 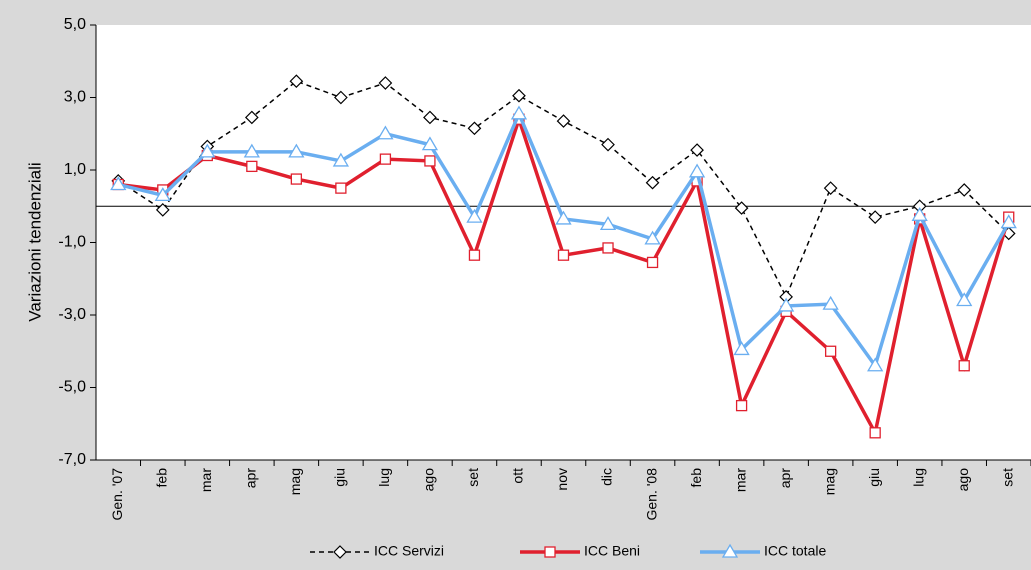 What do you see at coordinates (34, 241) in the screenshot?
I see `y-axis-label: Variazioni tendenziali` at bounding box center [34, 241].